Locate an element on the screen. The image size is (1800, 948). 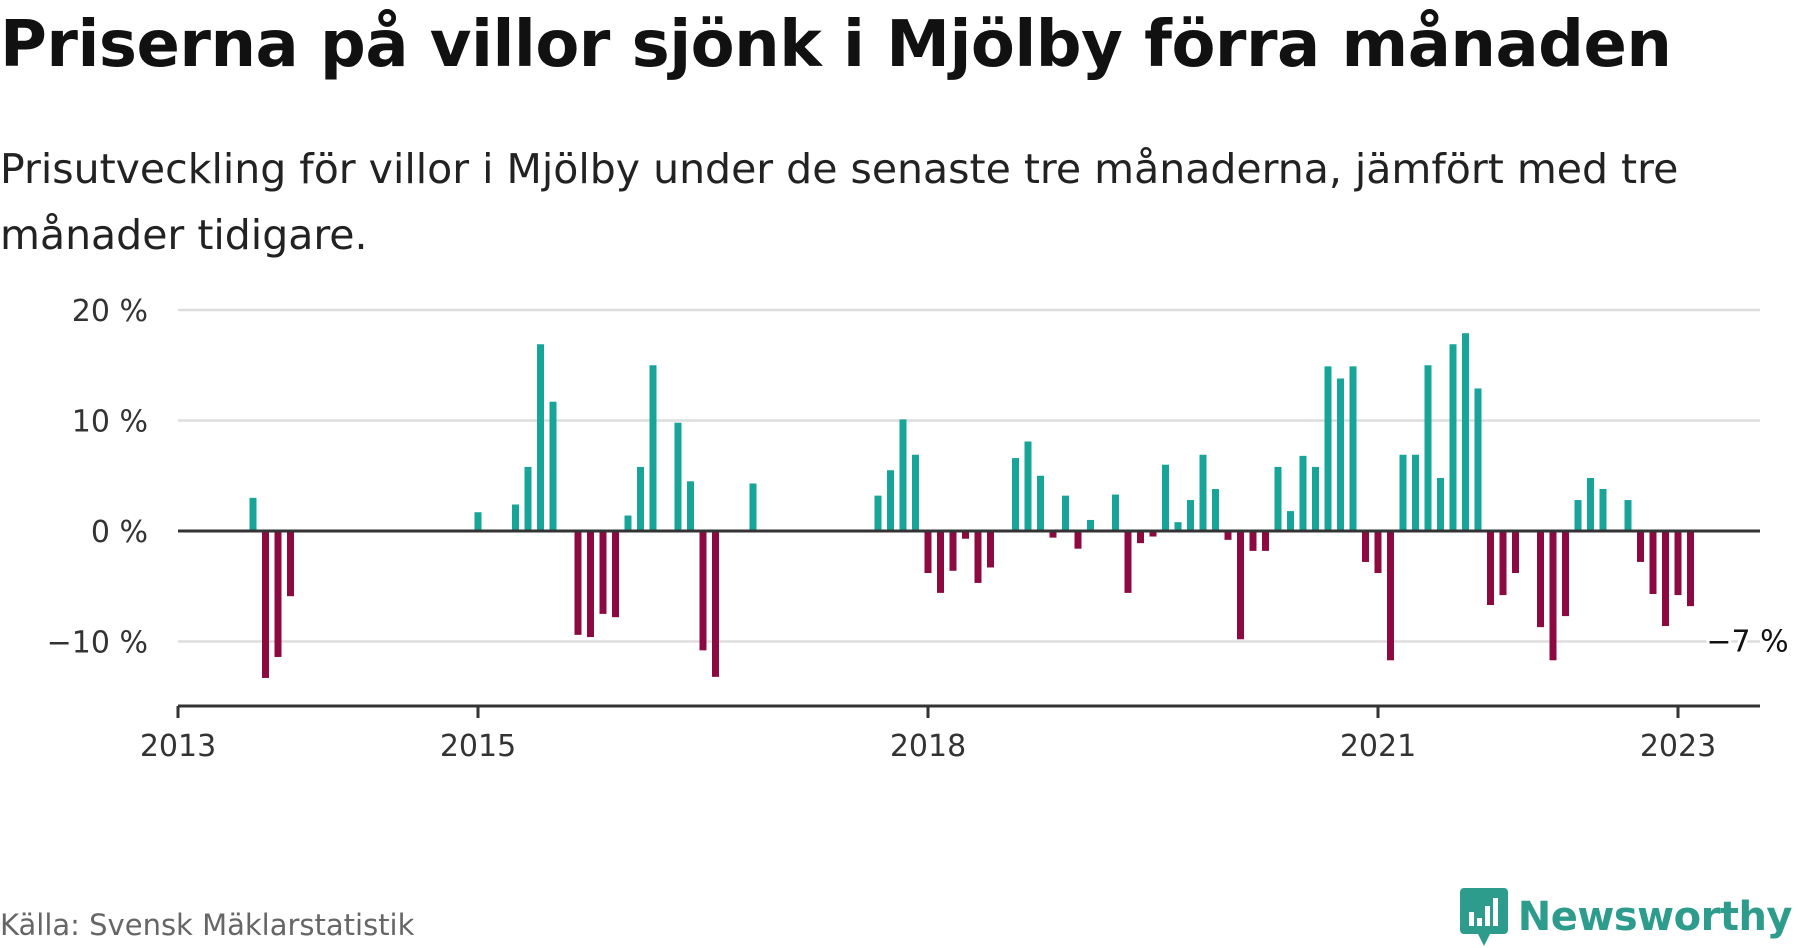
x-tick-label: 2015 is located at coordinates (478, 746).